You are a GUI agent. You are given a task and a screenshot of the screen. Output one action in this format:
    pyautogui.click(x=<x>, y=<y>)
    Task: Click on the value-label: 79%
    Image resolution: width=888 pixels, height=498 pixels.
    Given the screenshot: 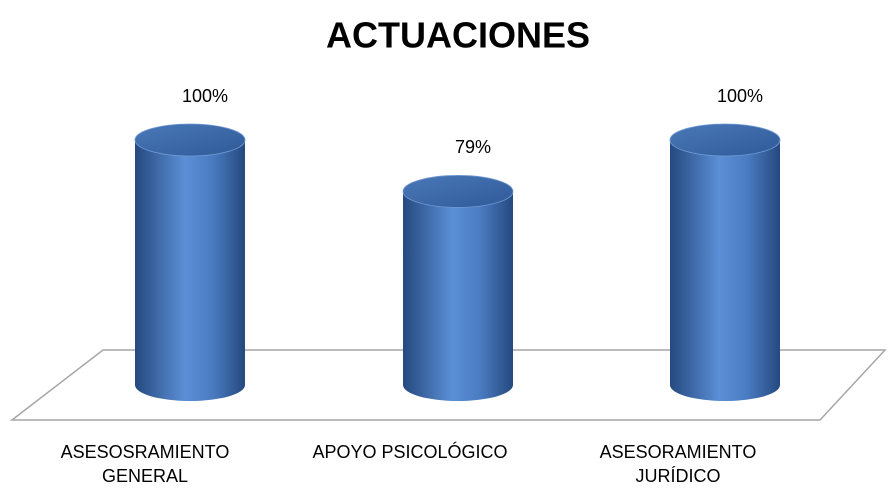 What is the action you would take?
    pyautogui.click(x=473, y=147)
    